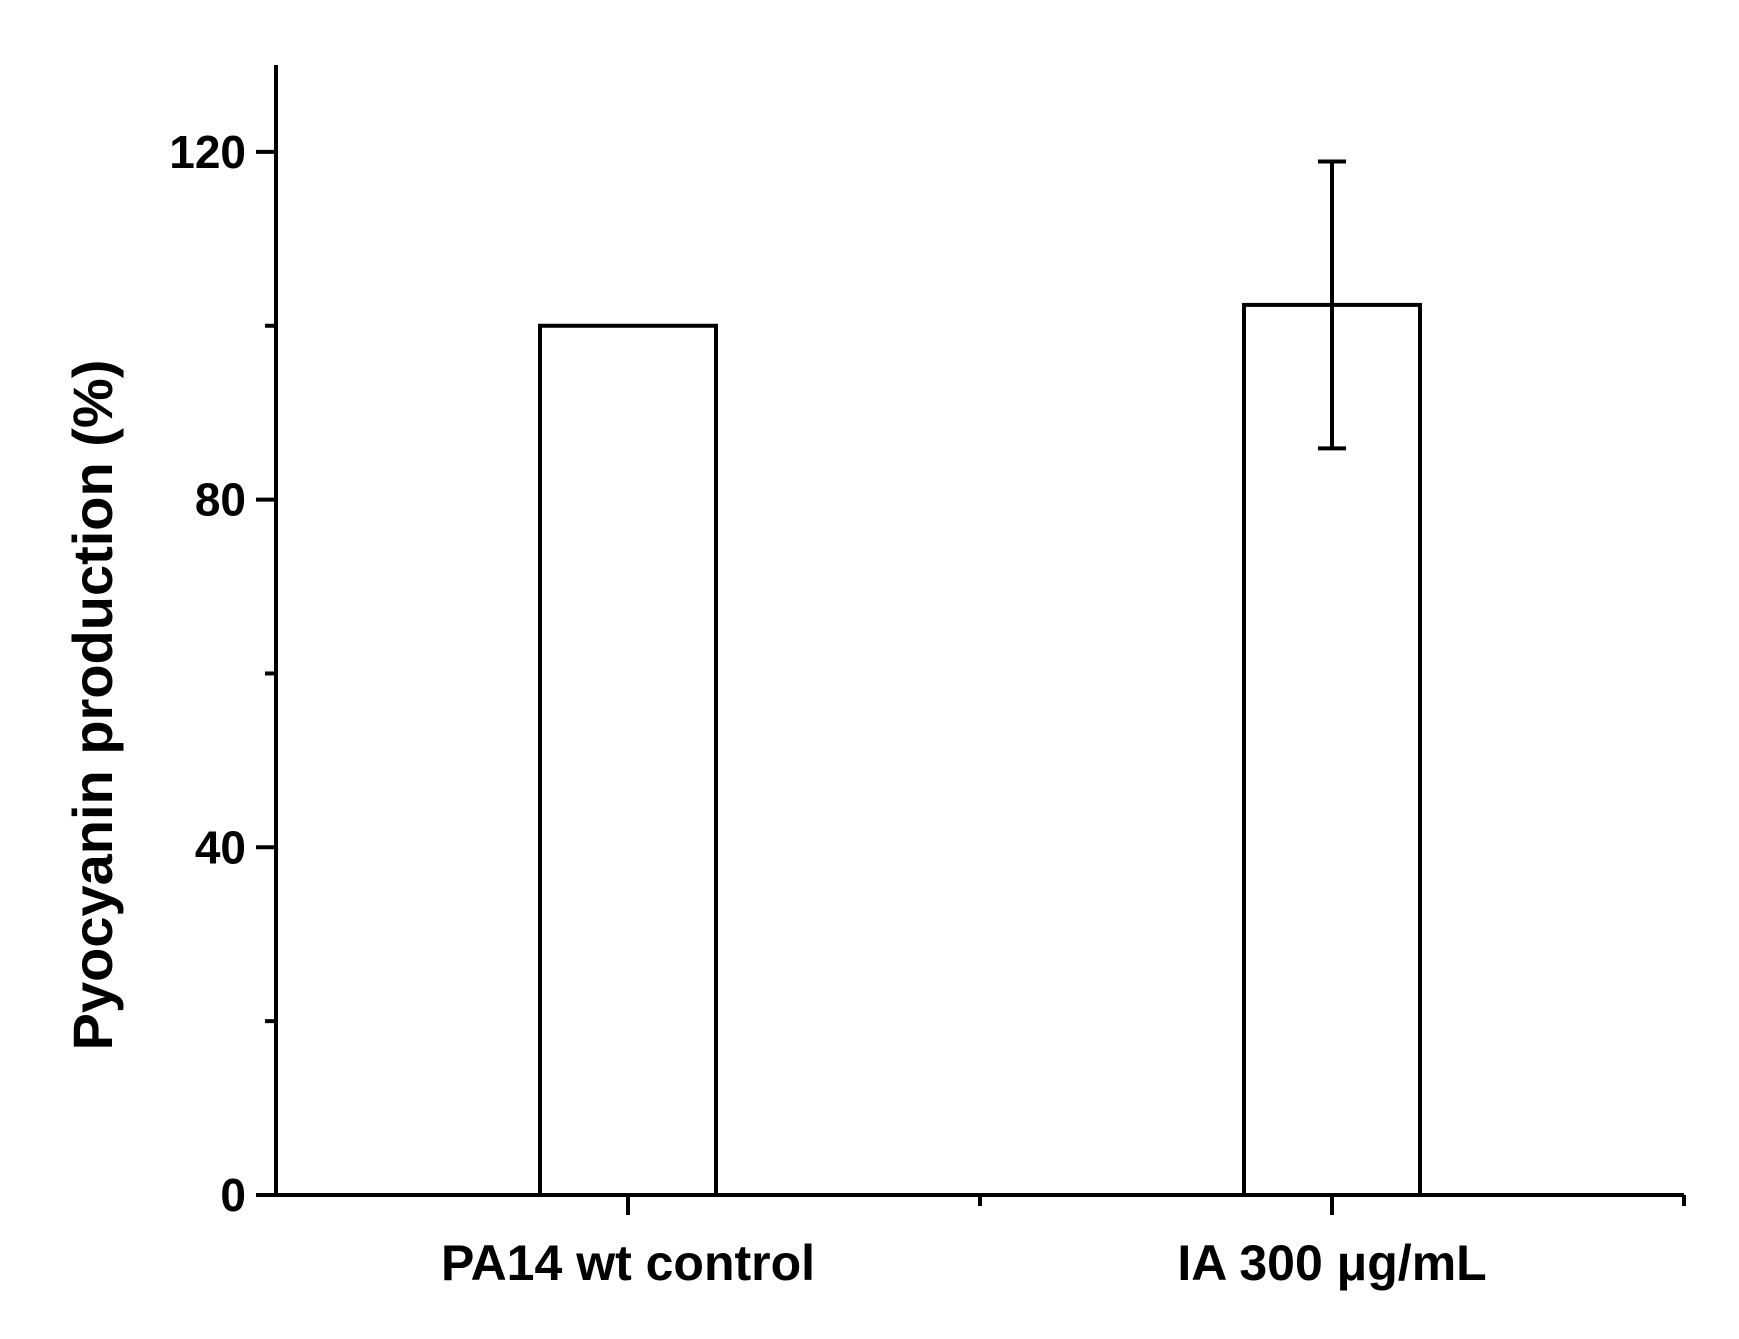 The width and height of the screenshot is (1739, 1339). Describe the element at coordinates (92, 705) in the screenshot. I see `y-axis-title: Pyocyanin production (%)` at that location.